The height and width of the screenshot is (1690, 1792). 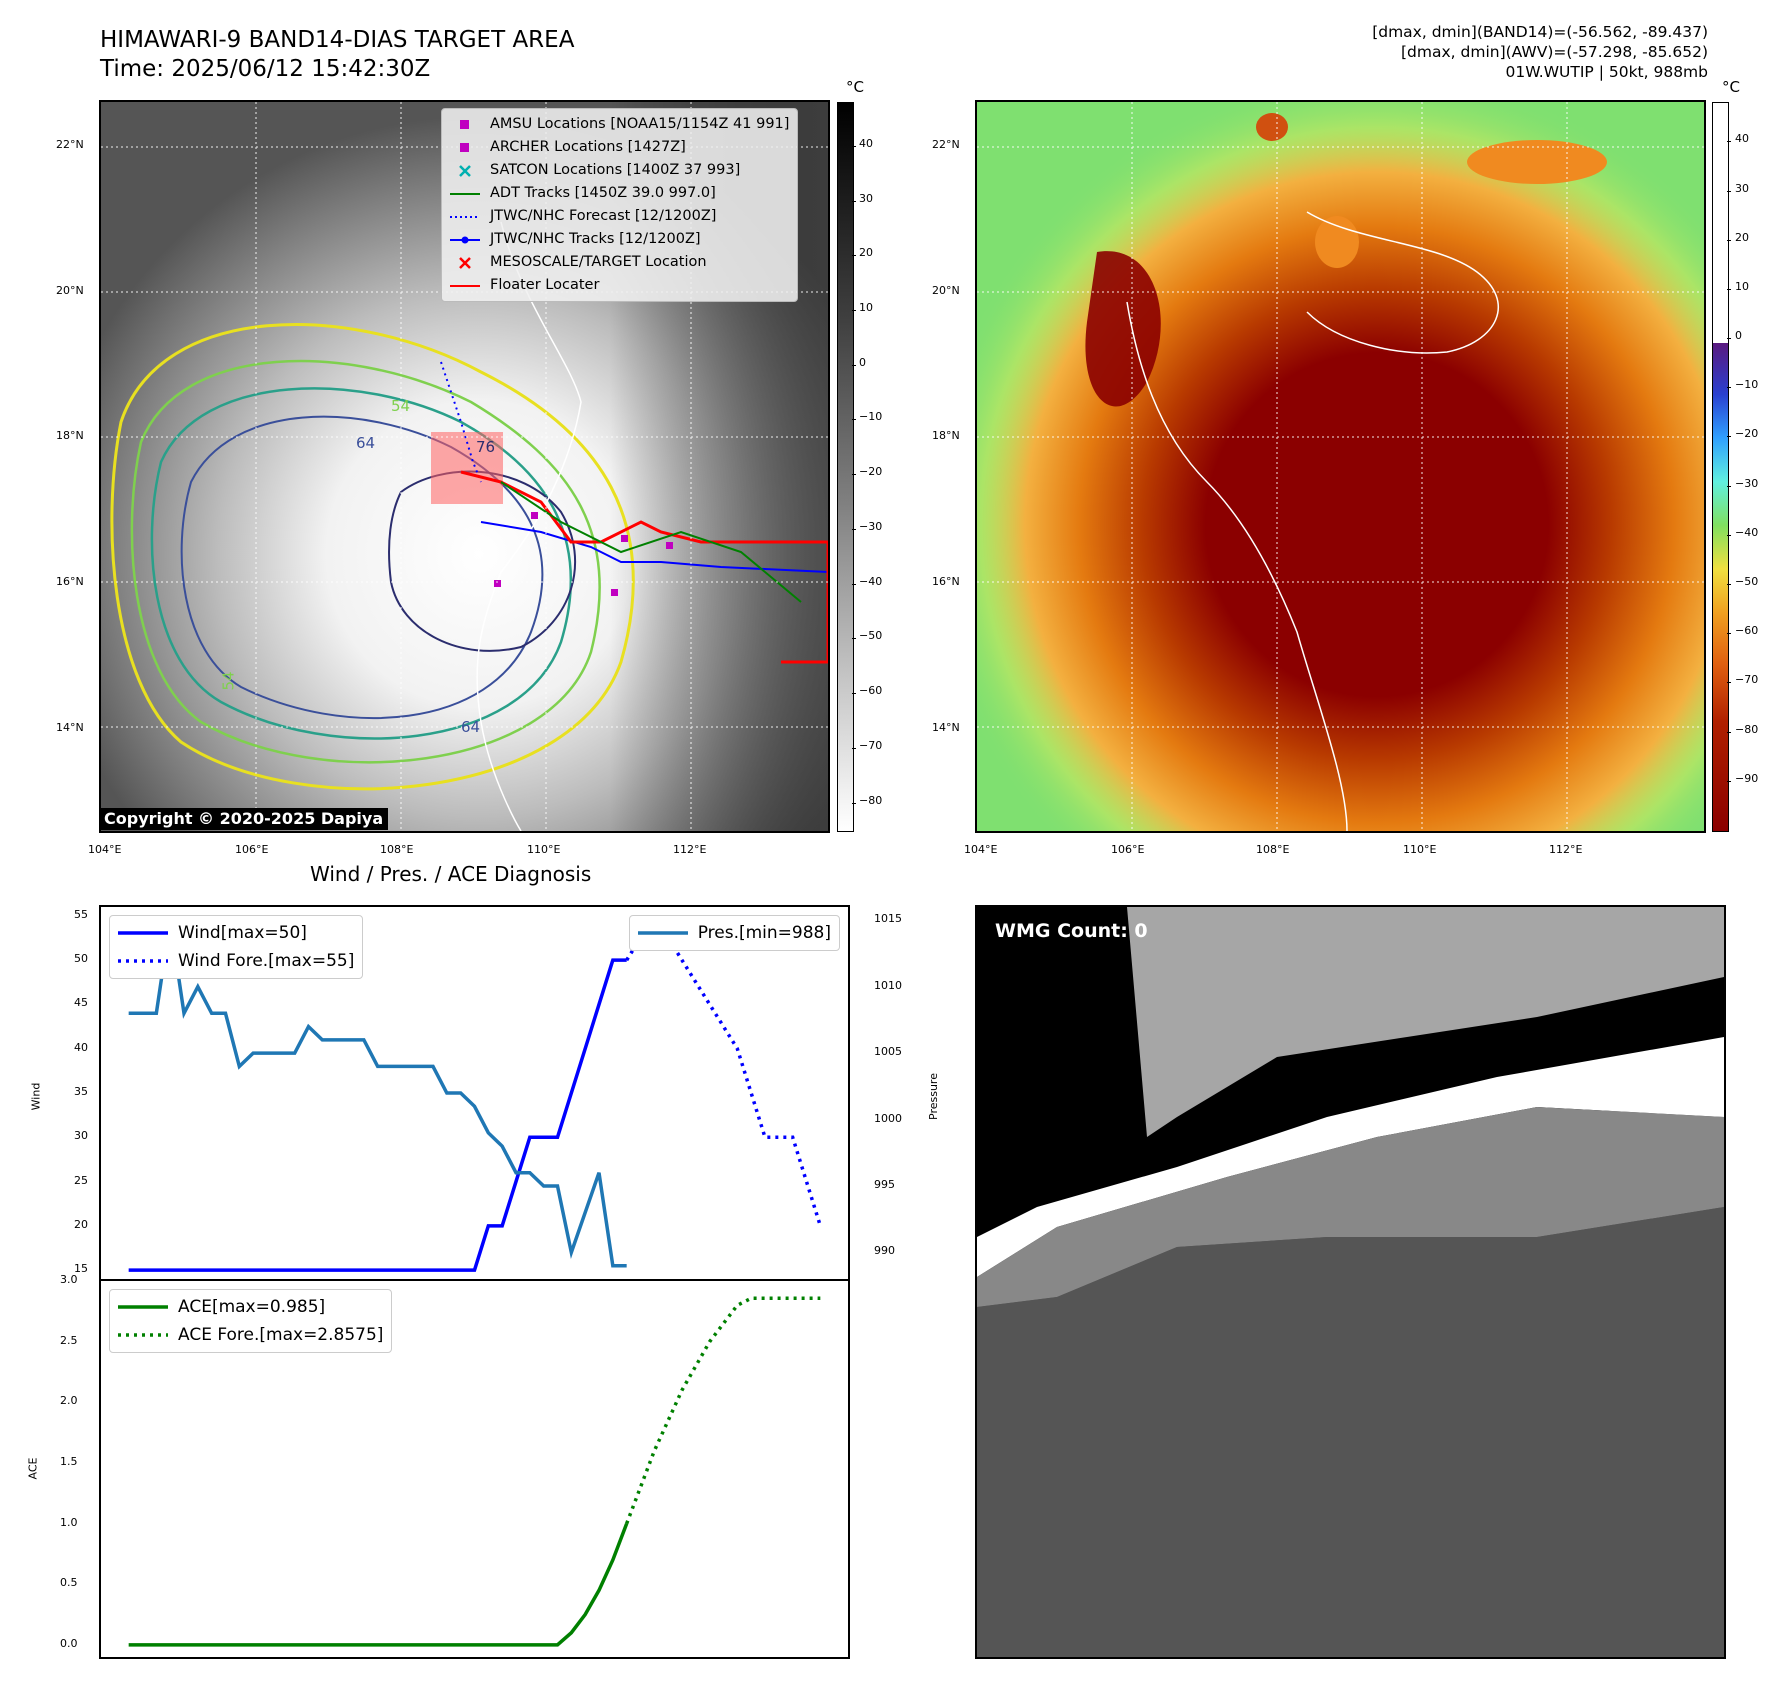 What do you see at coordinates (946, 290) in the screenshot?
I see `lat-label: 20°N` at bounding box center [946, 290].